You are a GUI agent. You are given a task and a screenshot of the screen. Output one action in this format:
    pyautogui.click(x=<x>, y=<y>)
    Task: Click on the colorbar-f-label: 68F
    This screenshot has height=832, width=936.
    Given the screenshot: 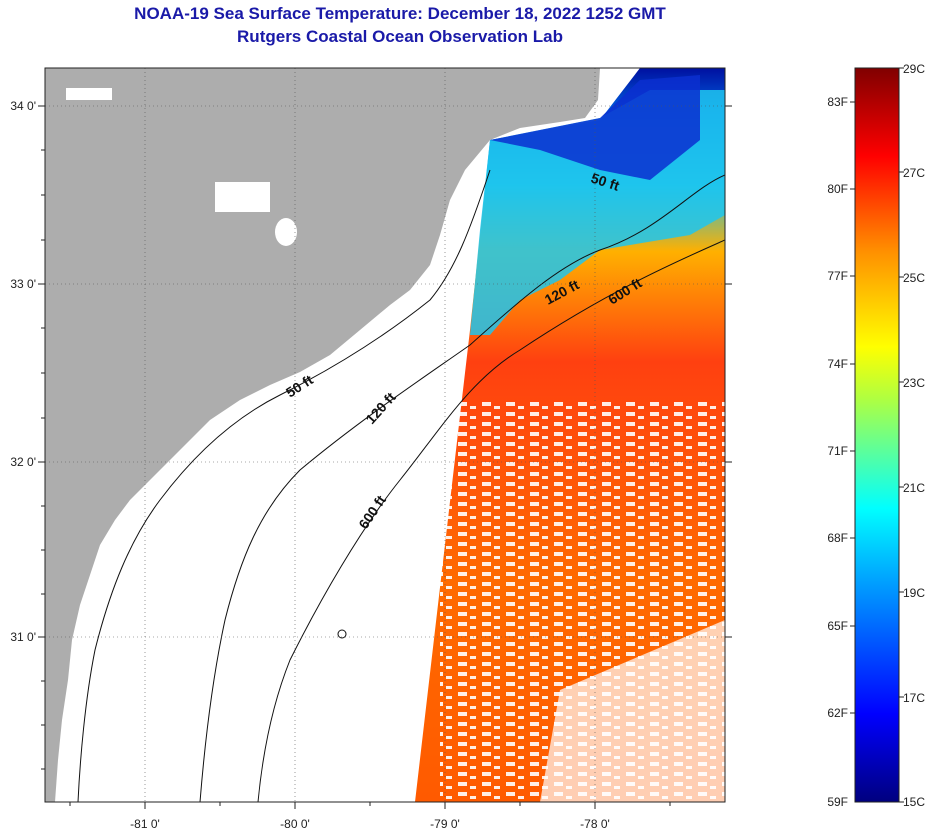 What is the action you would take?
    pyautogui.click(x=837, y=538)
    